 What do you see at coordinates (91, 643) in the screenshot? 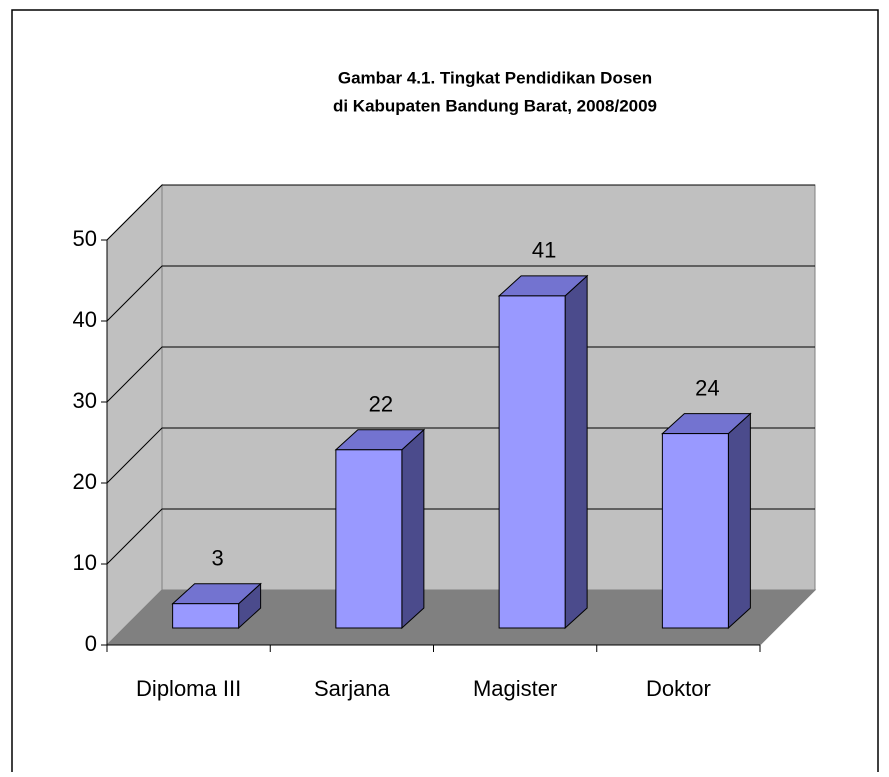
I see `y-tick-label: 0` at bounding box center [91, 643].